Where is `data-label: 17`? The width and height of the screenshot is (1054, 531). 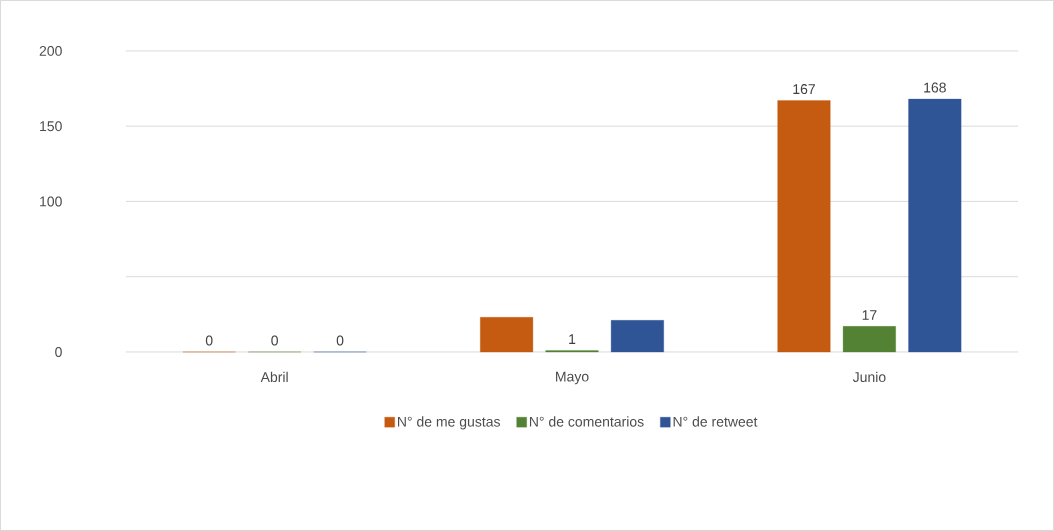
data-label: 17 is located at coordinates (869, 315).